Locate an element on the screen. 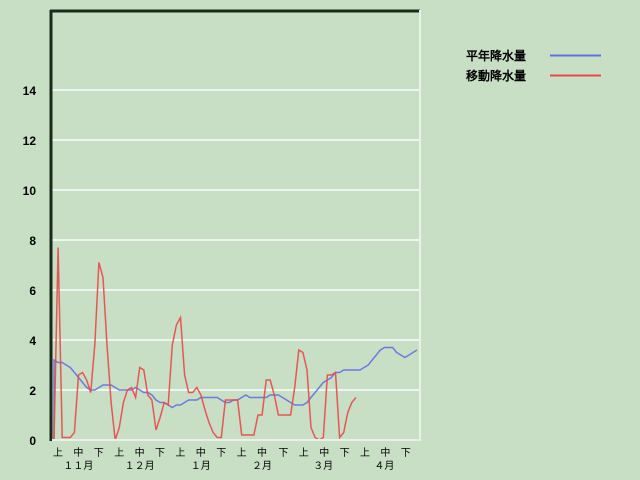  y-axis-ticks: 0 2 4 6 8 10 12 14 is located at coordinates (30, 266).